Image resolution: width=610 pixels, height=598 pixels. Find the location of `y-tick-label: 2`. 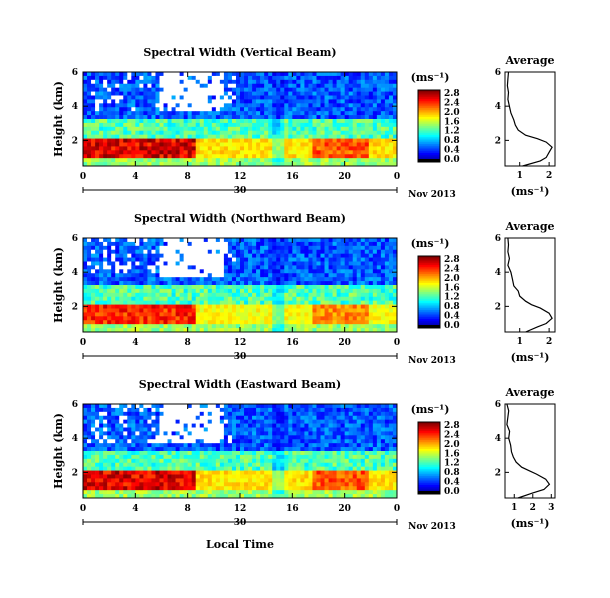

y-tick-label: 2 is located at coordinates (75, 141).